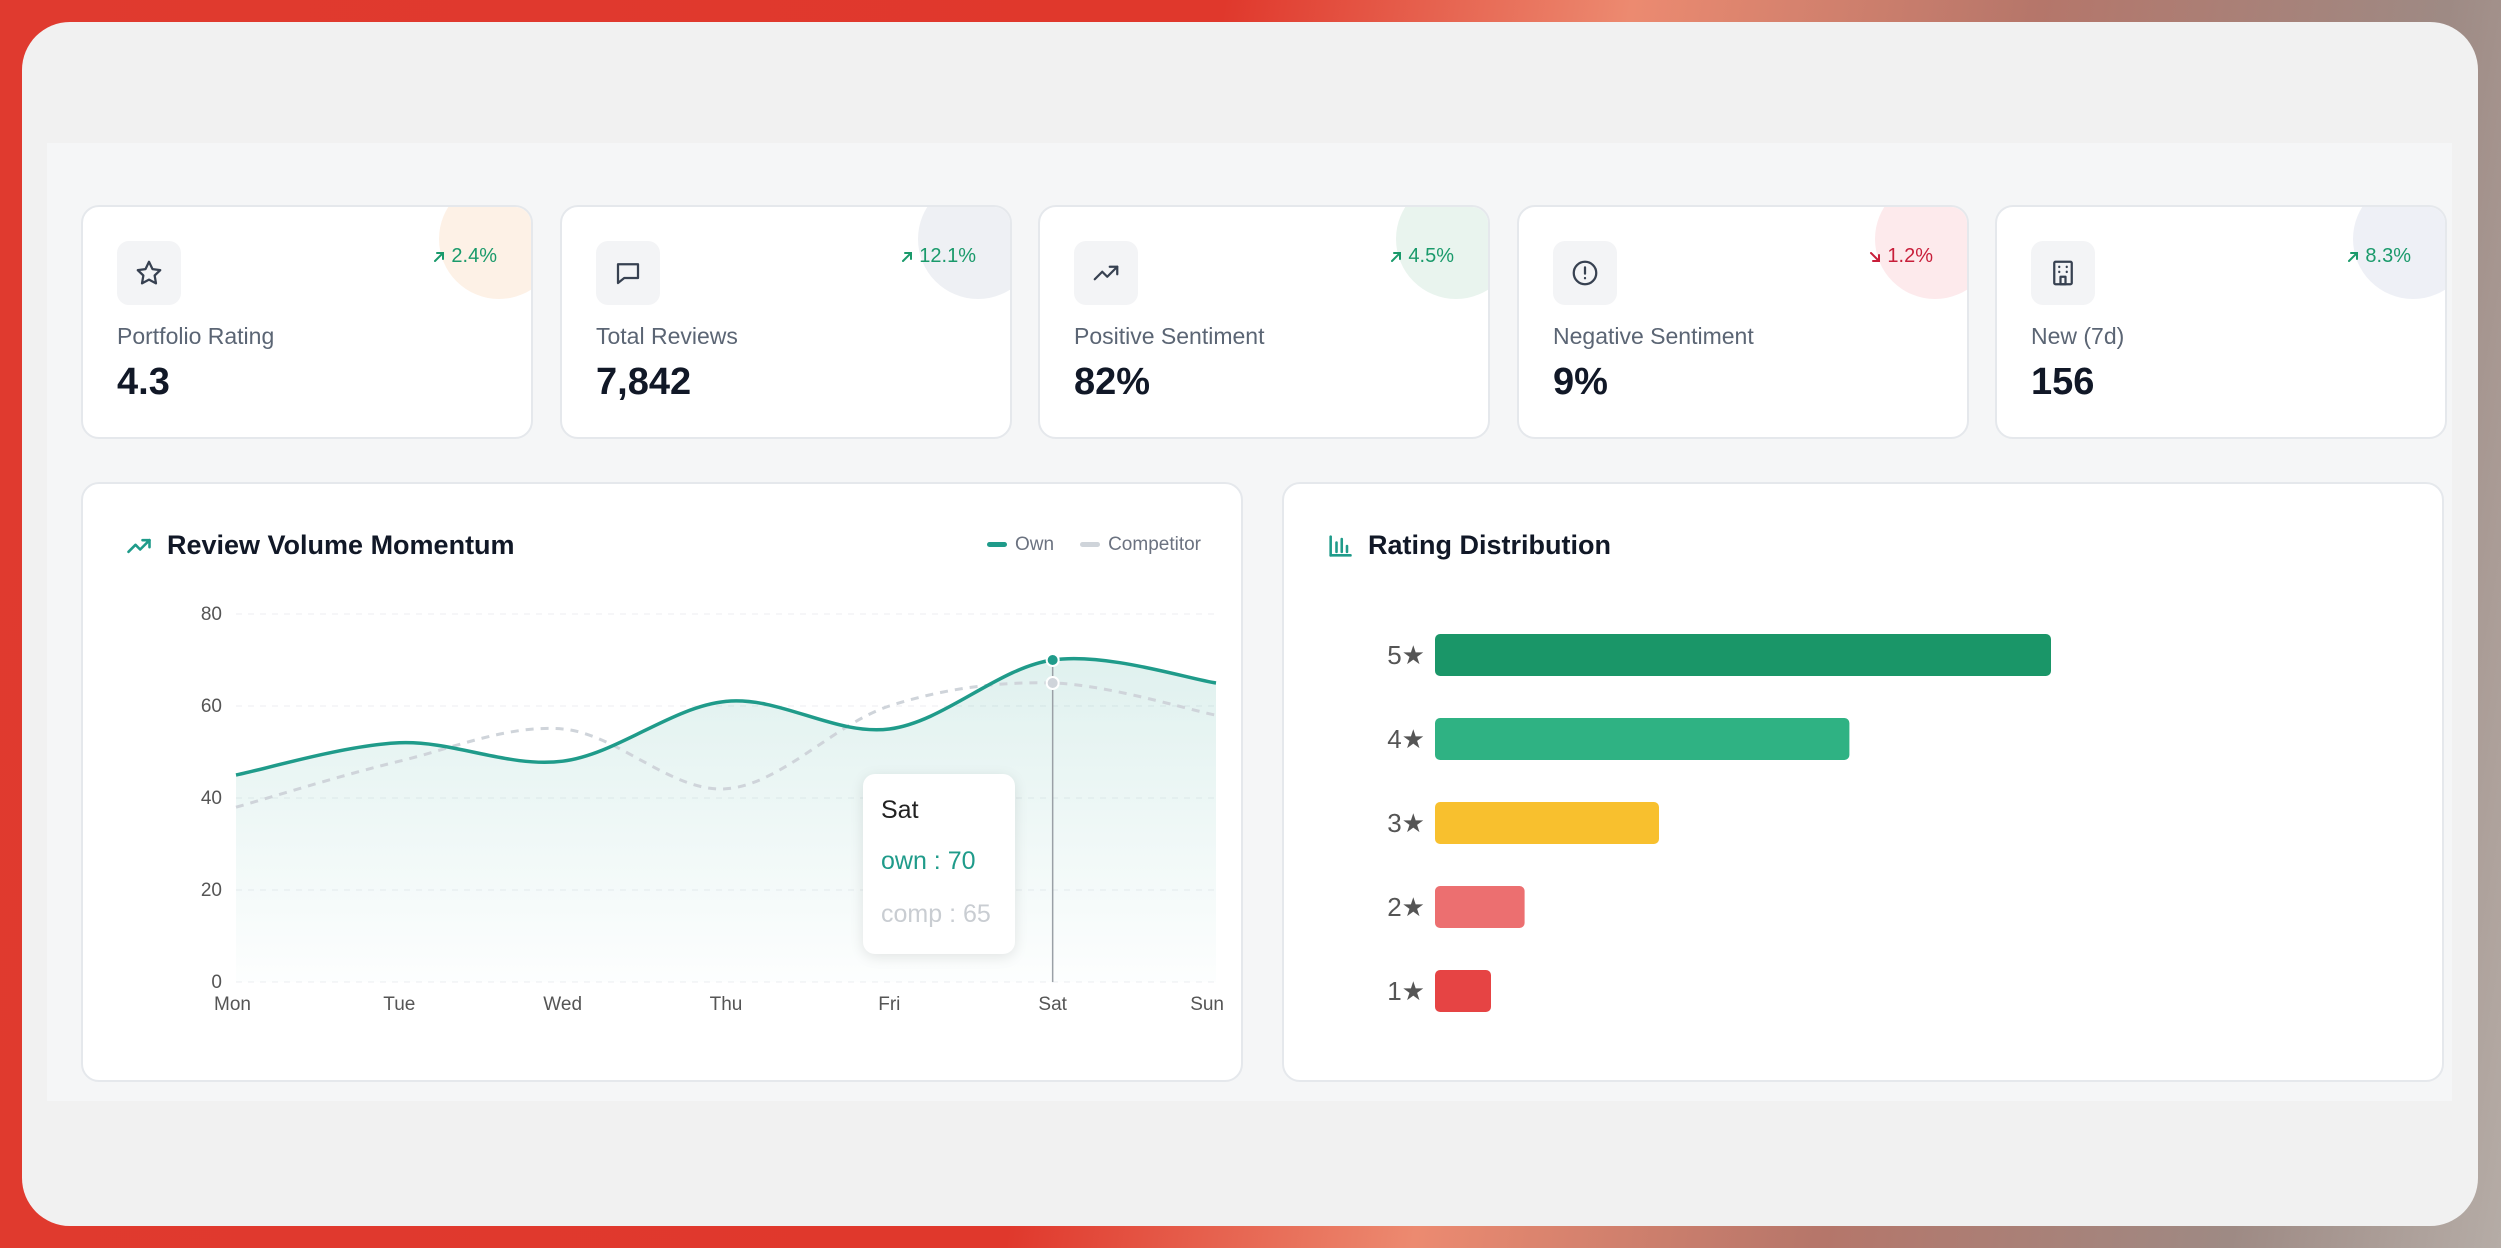 Image resolution: width=2501 pixels, height=1248 pixels. I want to click on y-tick-label: 0, so click(216, 982).